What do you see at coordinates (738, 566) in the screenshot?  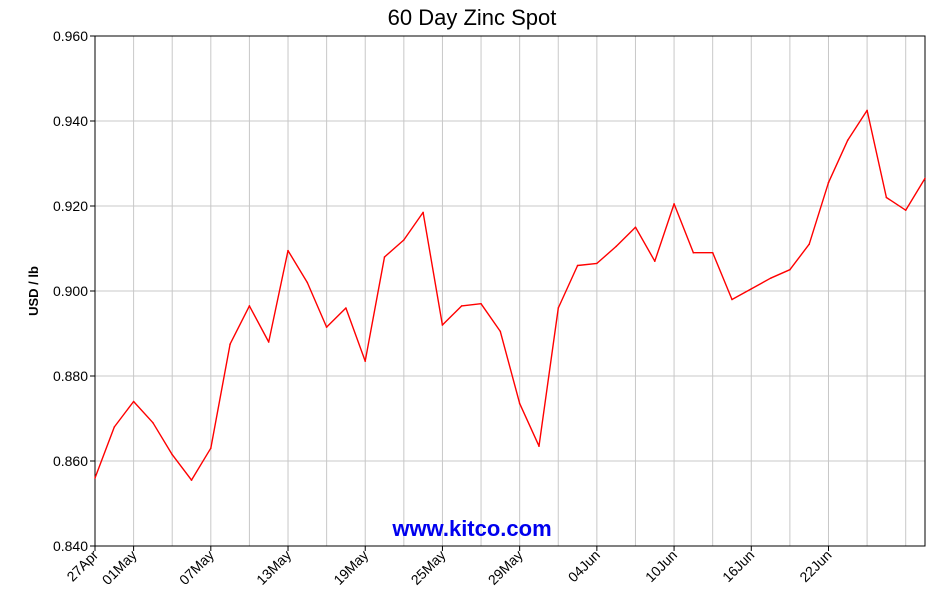 I see `x-tick-label: 16Jun` at bounding box center [738, 566].